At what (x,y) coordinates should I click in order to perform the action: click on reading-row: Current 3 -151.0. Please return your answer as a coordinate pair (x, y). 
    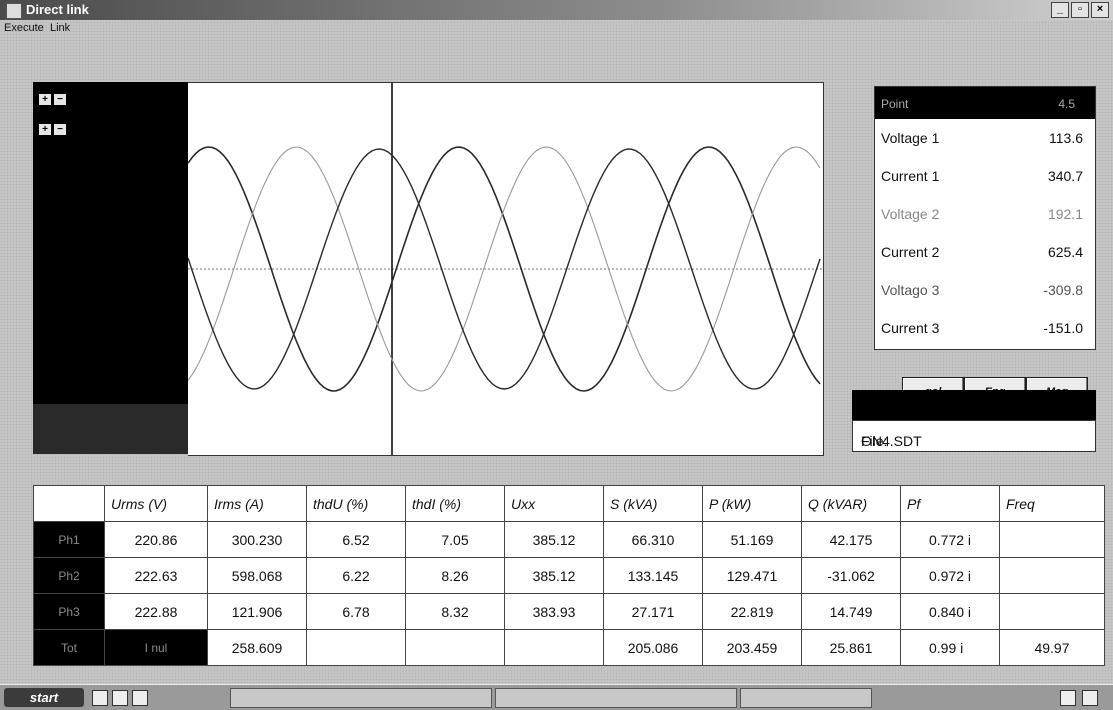
    Looking at the image, I should click on (985, 328).